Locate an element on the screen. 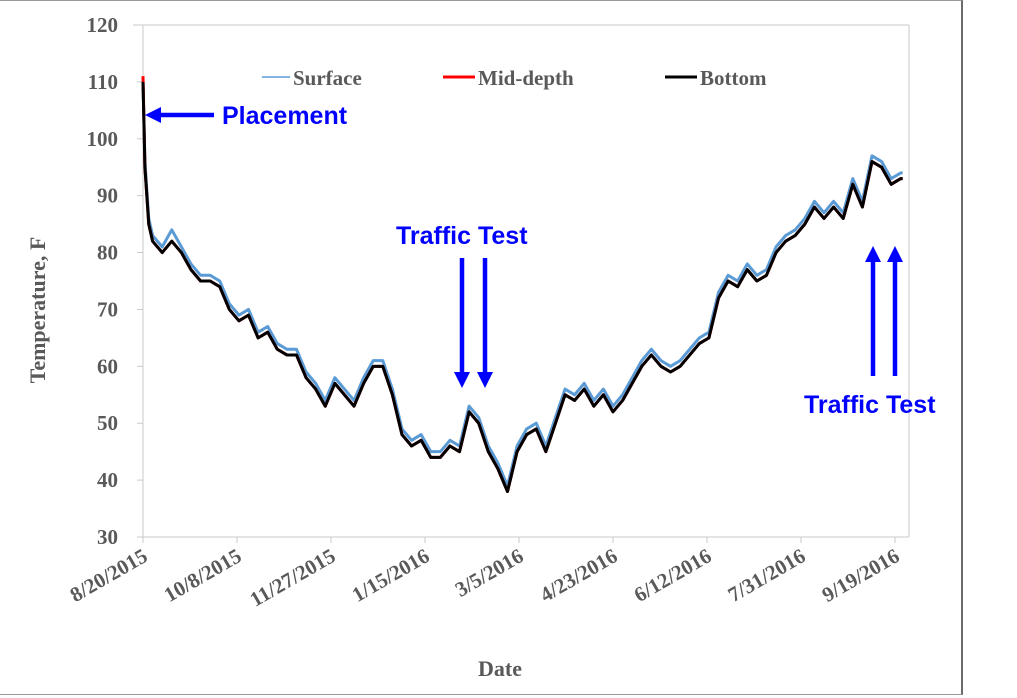 Image resolution: width=1017 pixels, height=698 pixels. legend-label: Surface is located at coordinates (327, 78).